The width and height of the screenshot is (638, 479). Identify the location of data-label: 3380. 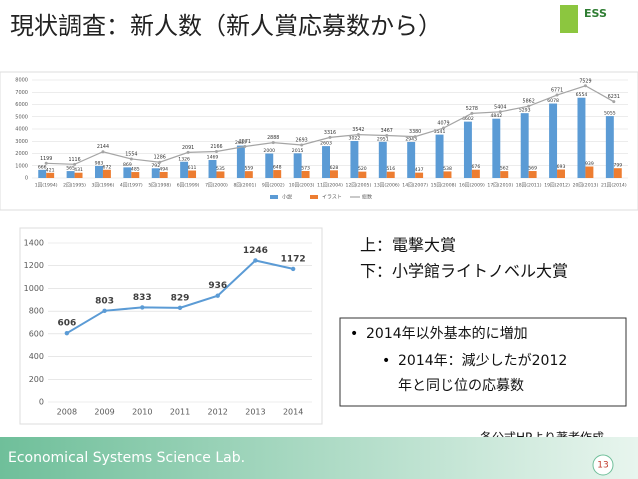
(415, 132).